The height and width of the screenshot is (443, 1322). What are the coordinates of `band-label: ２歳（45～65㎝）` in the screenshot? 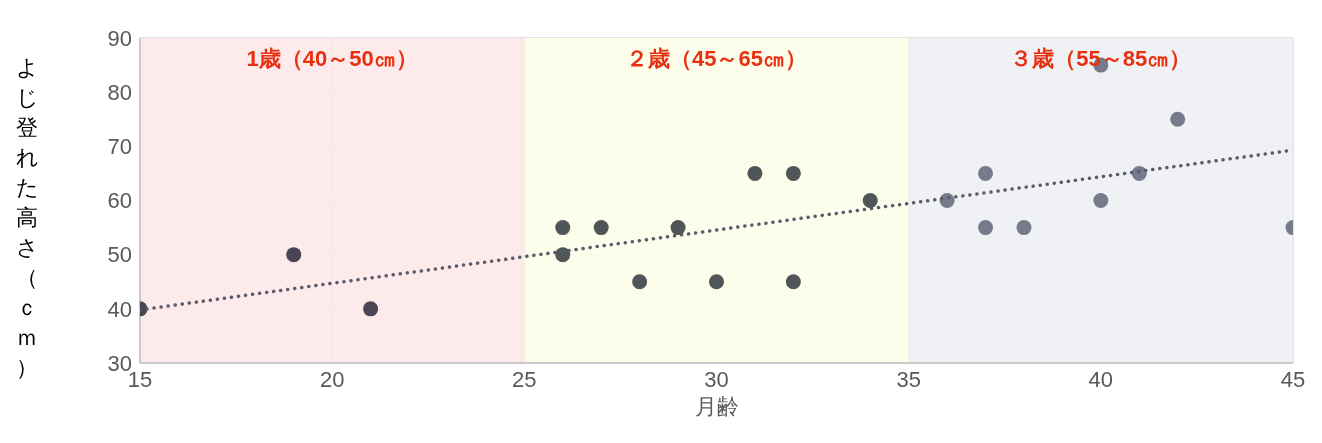 It's located at (716, 58).